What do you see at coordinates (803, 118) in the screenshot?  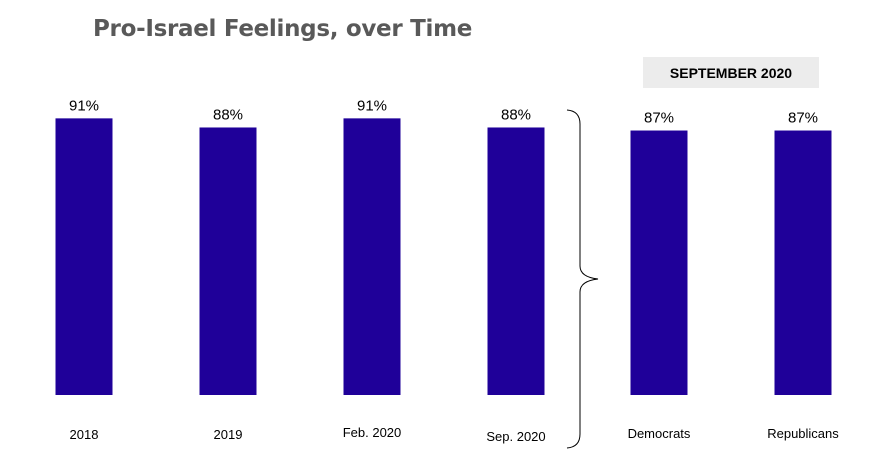 I see `value-label-5: 87%` at bounding box center [803, 118].